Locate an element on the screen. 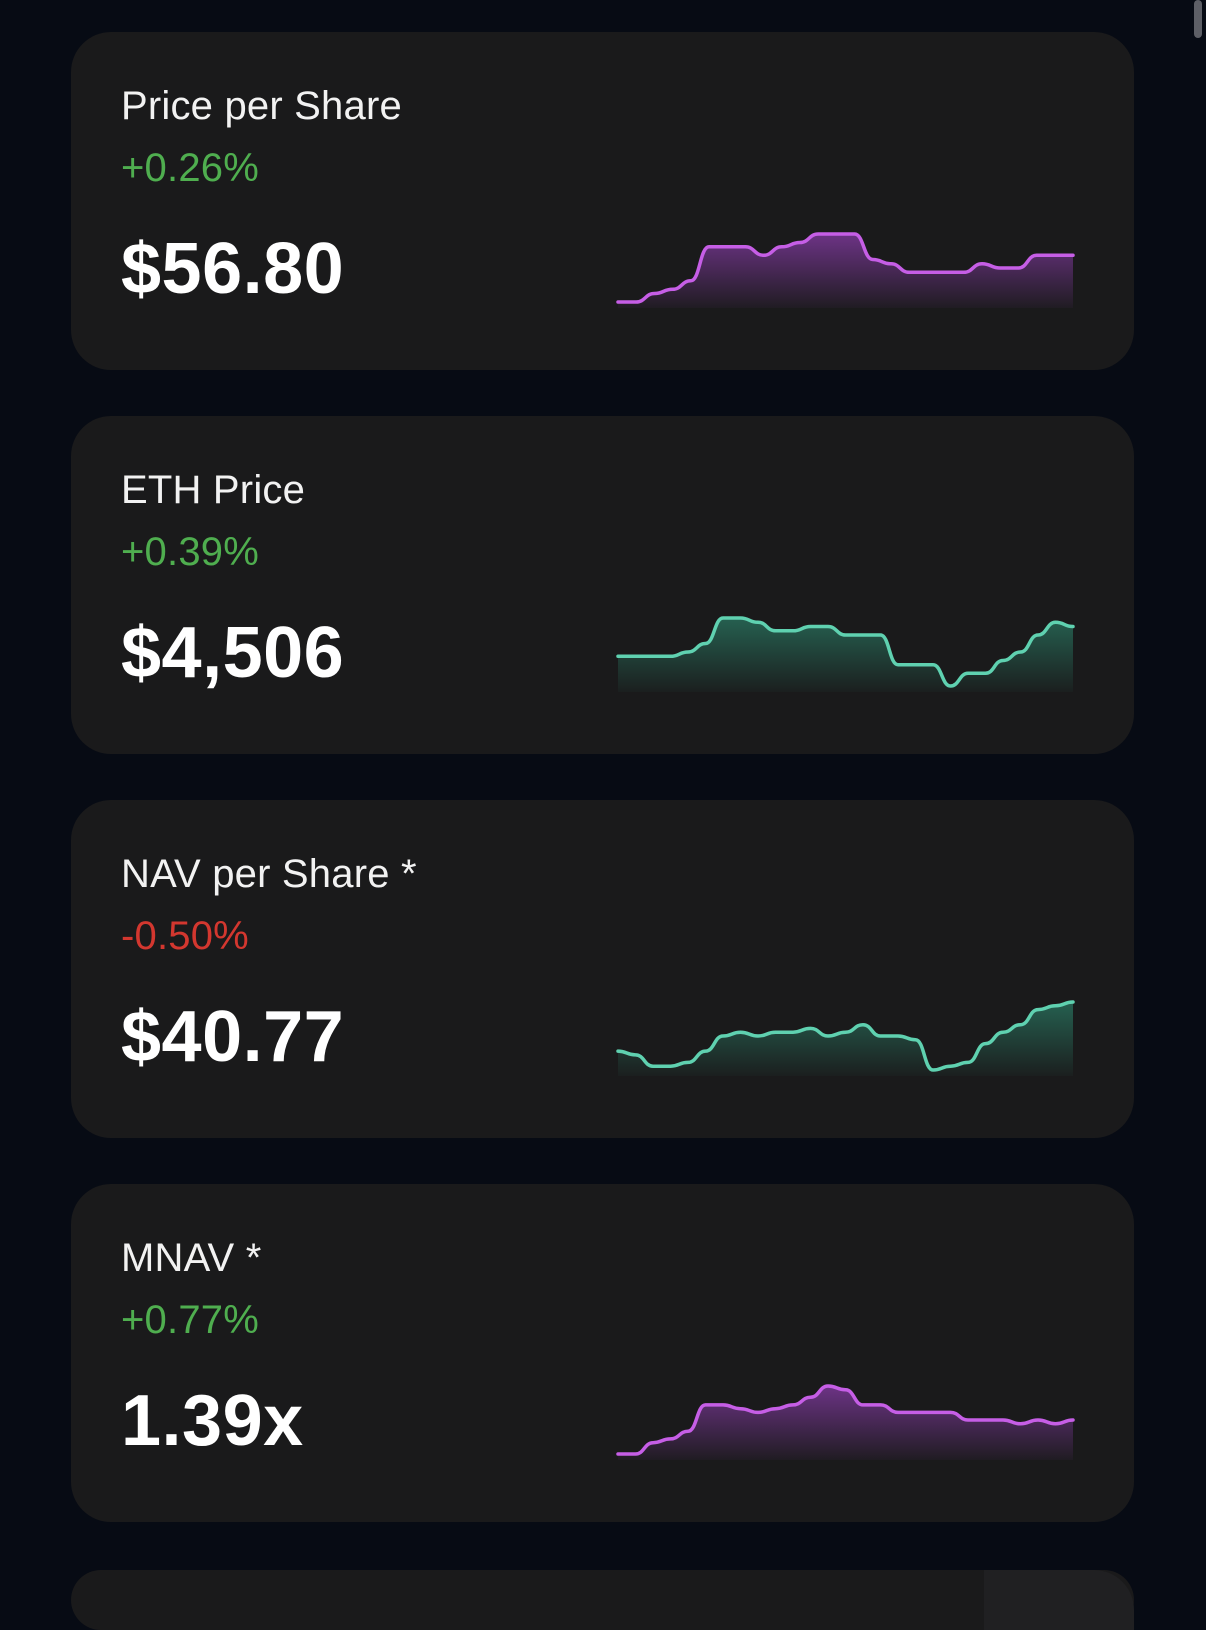 Image resolution: width=1206 pixels, height=1630 pixels. card-value: 1.39x is located at coordinates (212, 1421).